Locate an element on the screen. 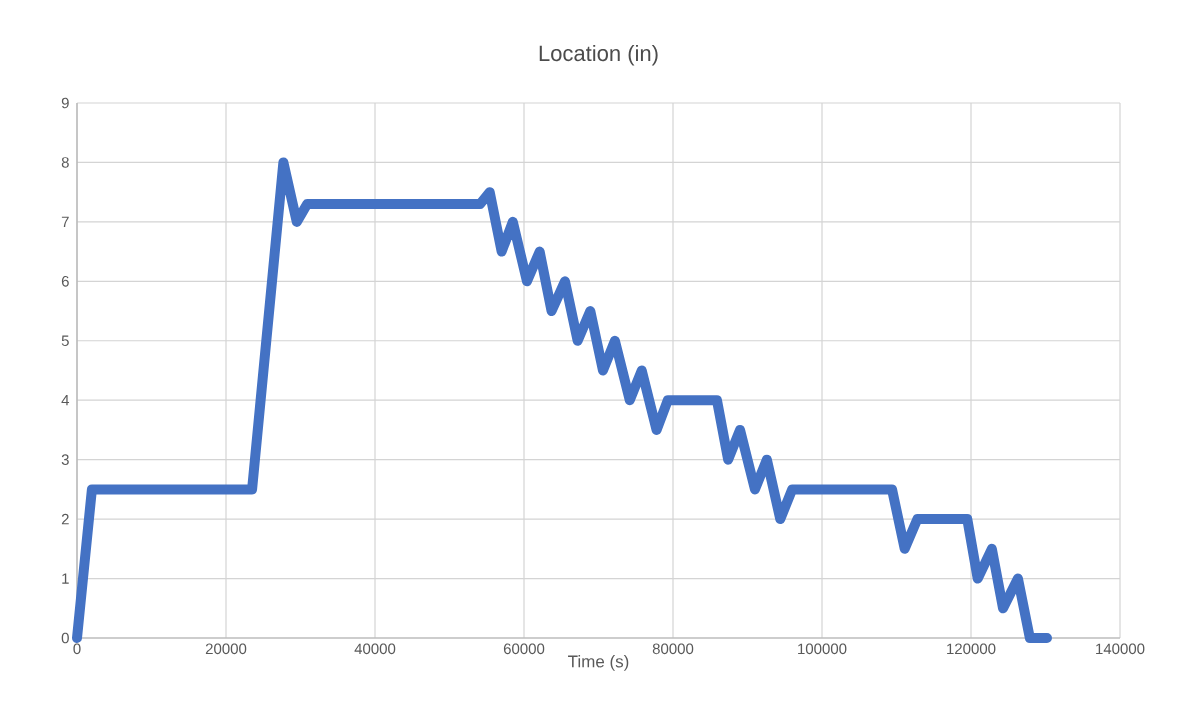 This screenshot has height=714, width=1191. y-tick-label: 7 is located at coordinates (65, 222).